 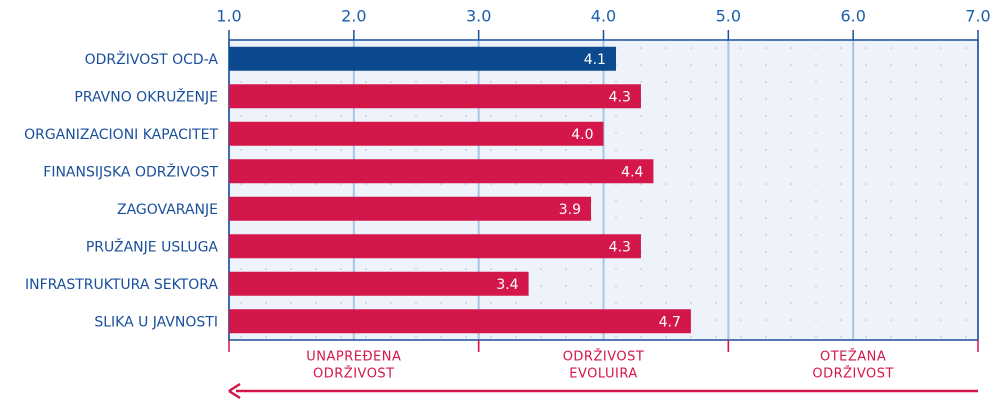 What do you see at coordinates (603, 374) in the screenshot?
I see `zone-label: EVOLUIRA` at bounding box center [603, 374].